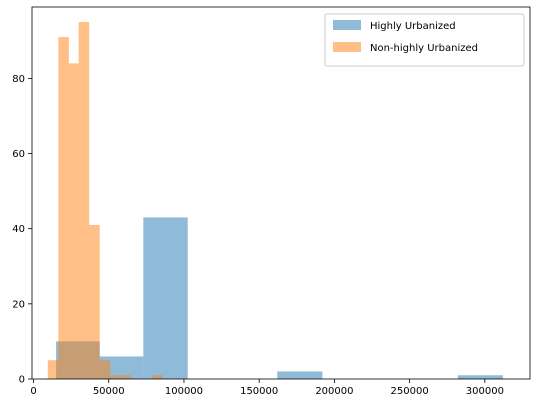  Describe the element at coordinates (259, 391) in the screenshot. I see `x-tick-label: 150000` at that location.